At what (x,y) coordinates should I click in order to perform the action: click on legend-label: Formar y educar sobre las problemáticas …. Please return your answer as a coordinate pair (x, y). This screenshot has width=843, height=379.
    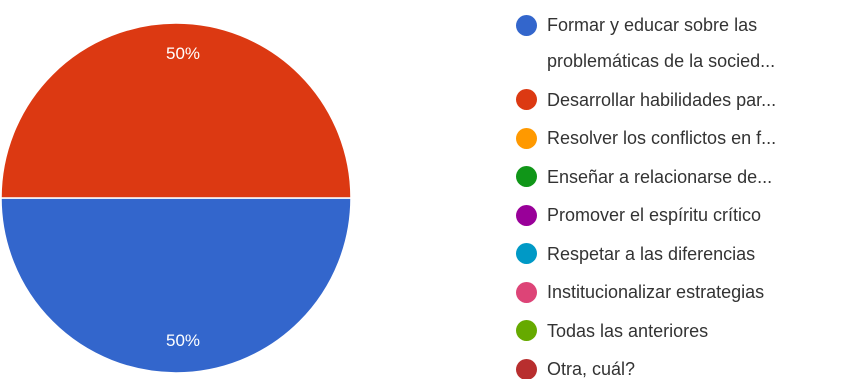
    Looking at the image, I should click on (661, 43).